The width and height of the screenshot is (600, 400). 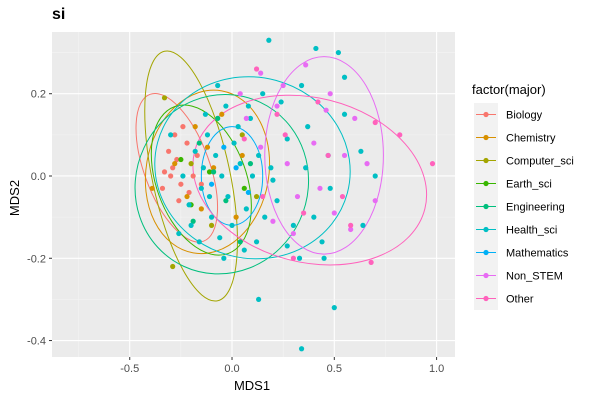 I want to click on ellipse-earth-sci, so click(x=201, y=180).